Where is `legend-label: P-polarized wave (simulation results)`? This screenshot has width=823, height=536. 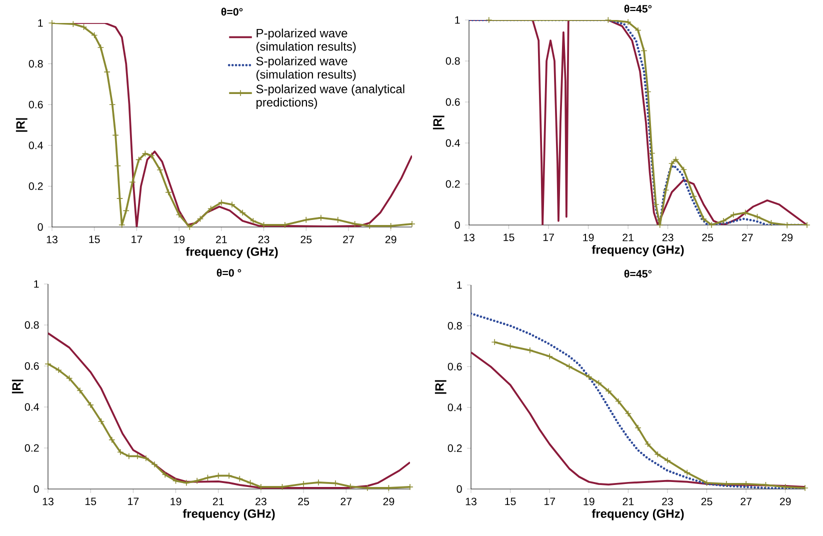 legend-label: P-polarized wave (simulation results) is located at coordinates (306, 41).